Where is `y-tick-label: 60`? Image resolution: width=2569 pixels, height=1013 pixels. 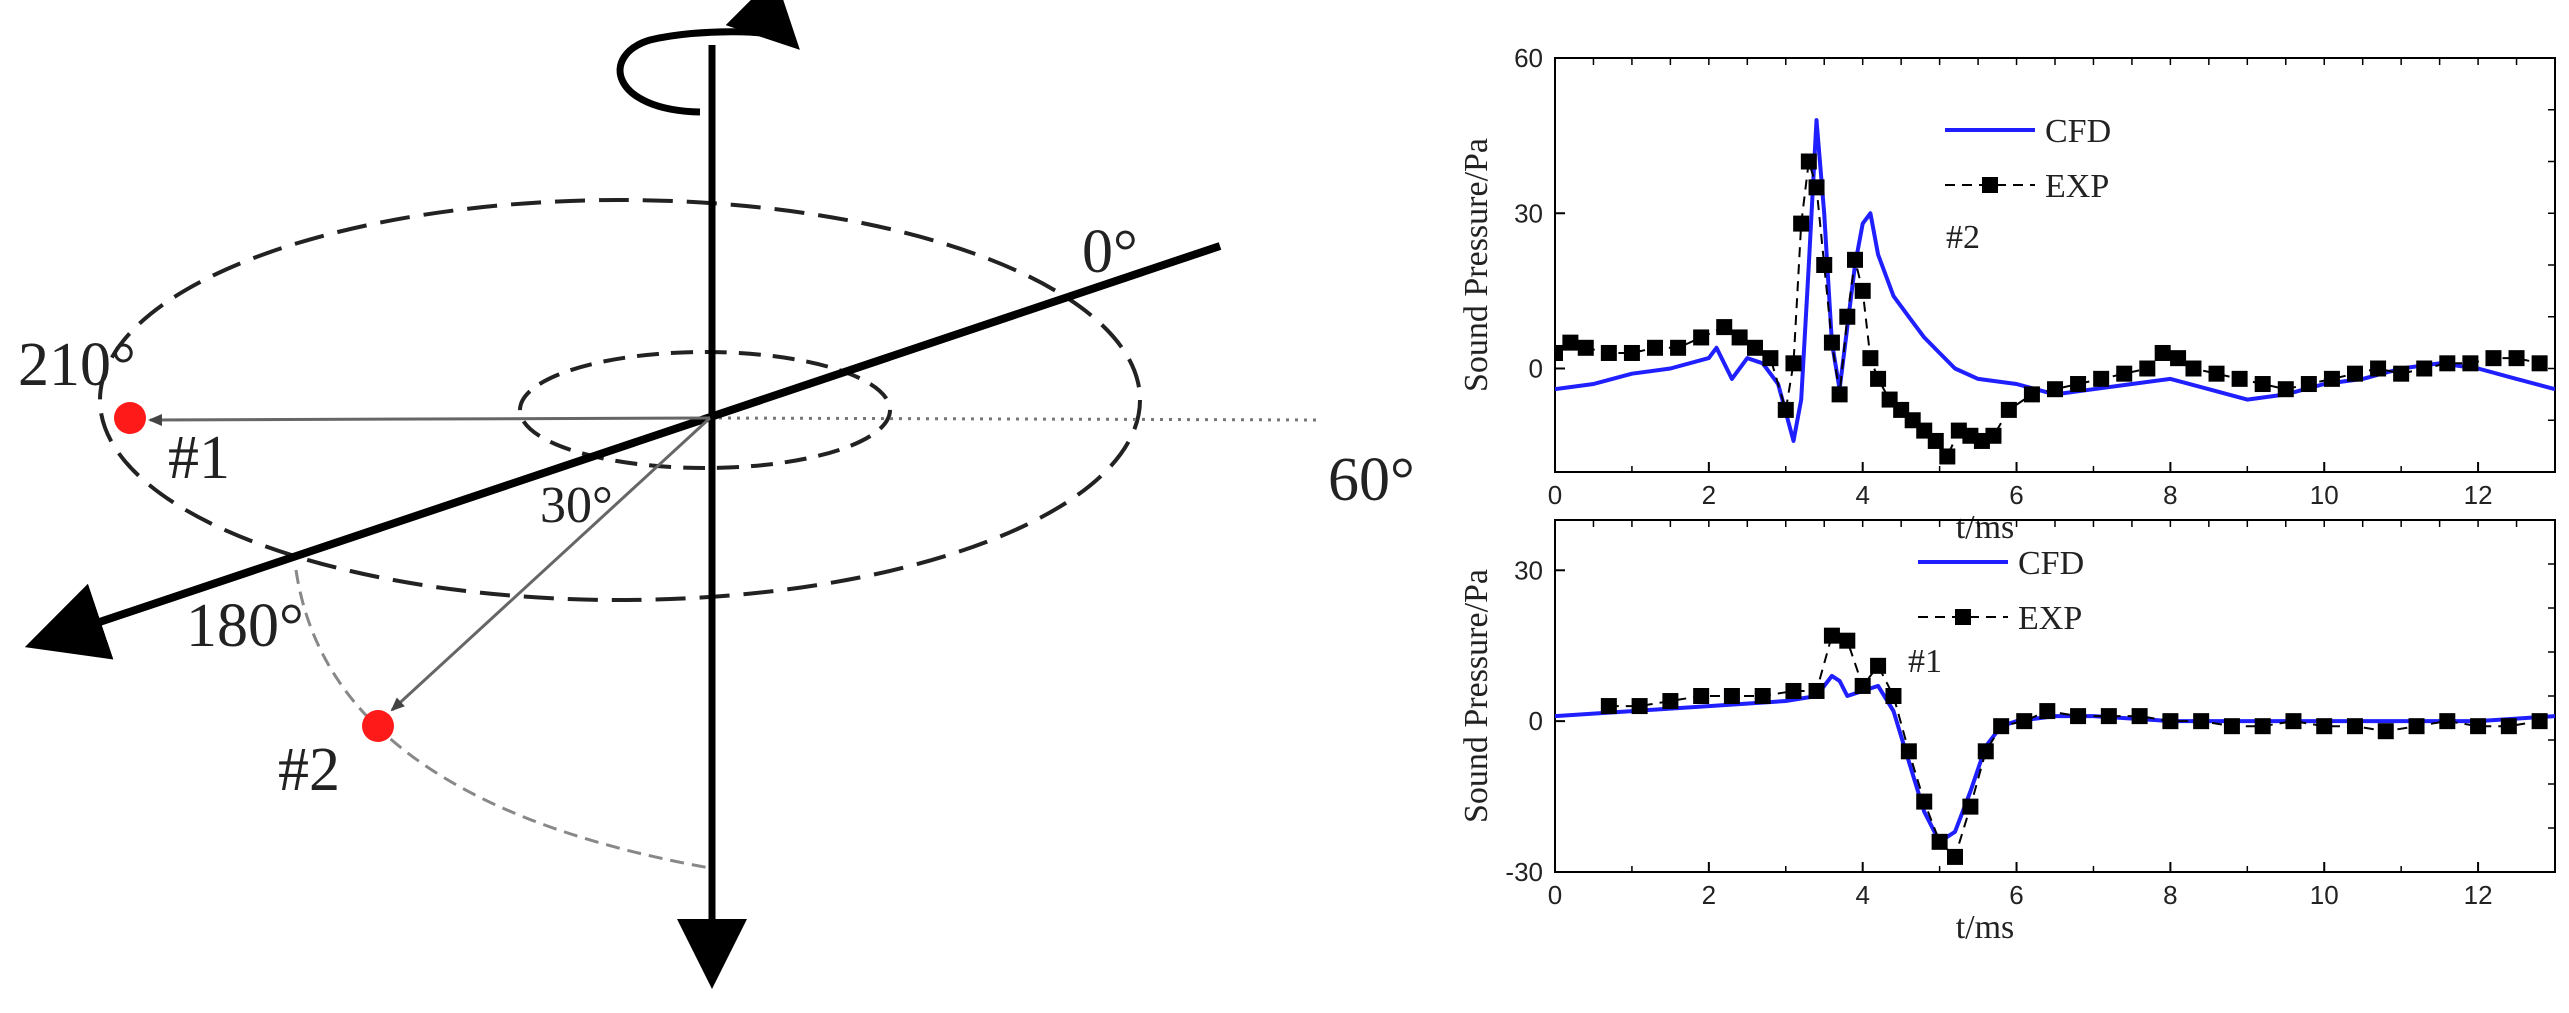 y-tick-label: 60 is located at coordinates (1528, 58).